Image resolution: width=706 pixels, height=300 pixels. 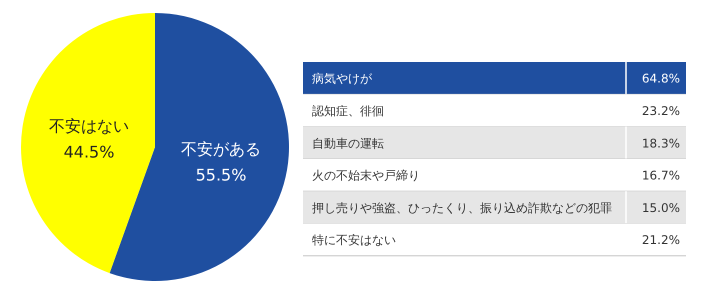 I want to click on category-label: 病気やけが, so click(x=342, y=79).